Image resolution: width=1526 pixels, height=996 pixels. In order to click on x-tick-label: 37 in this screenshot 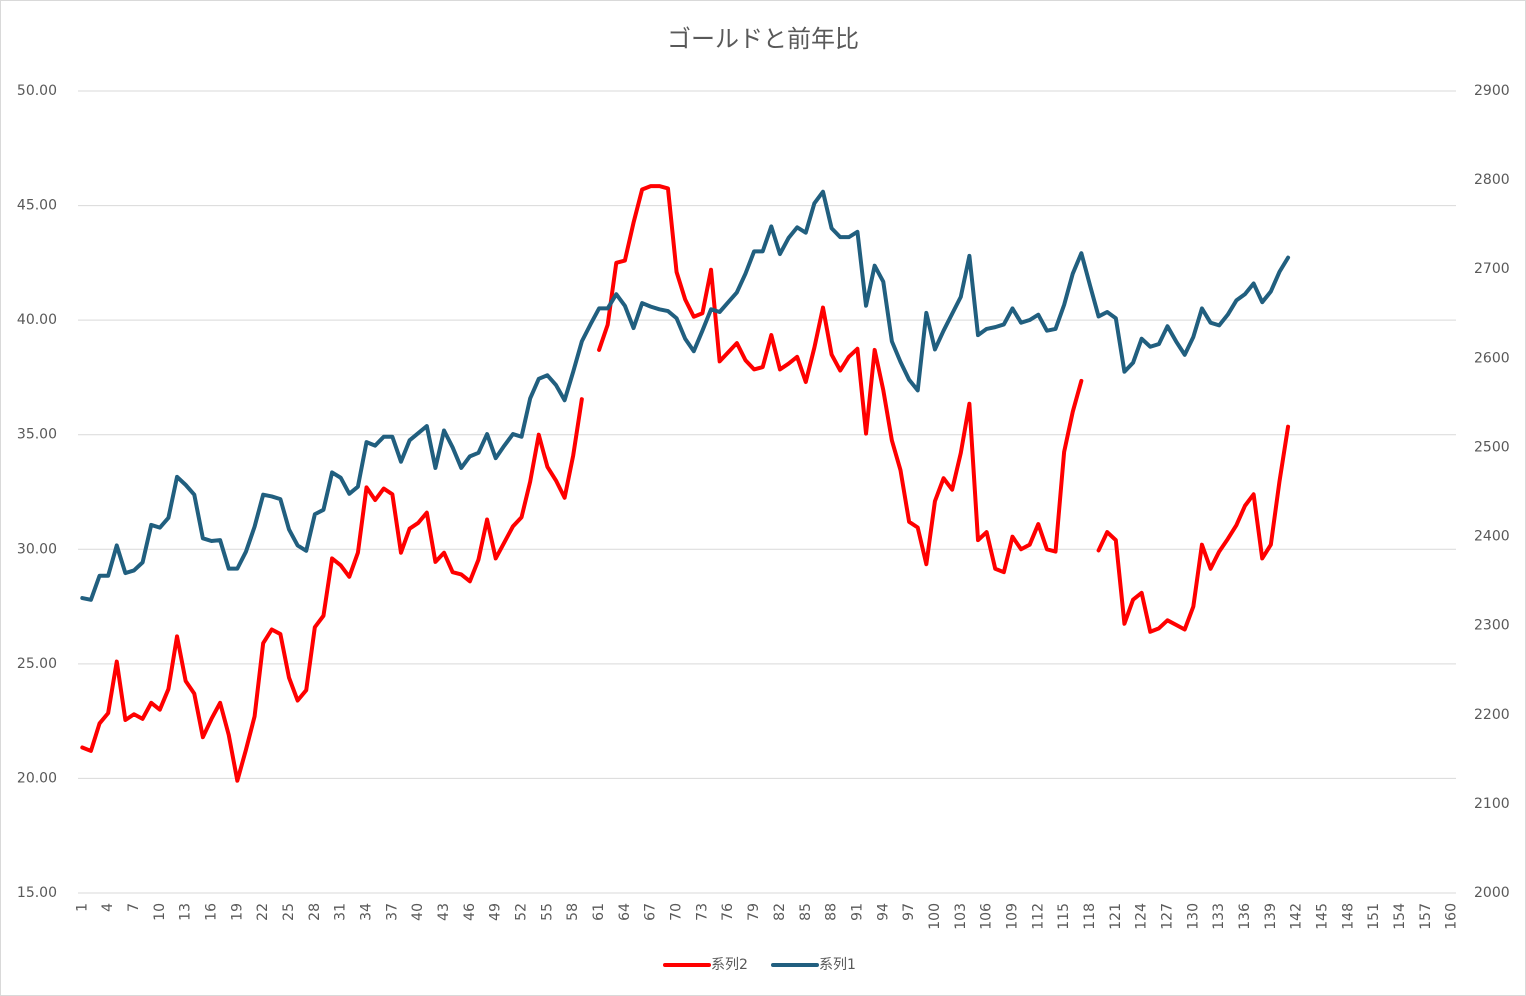, I will do `click(392, 912)`.